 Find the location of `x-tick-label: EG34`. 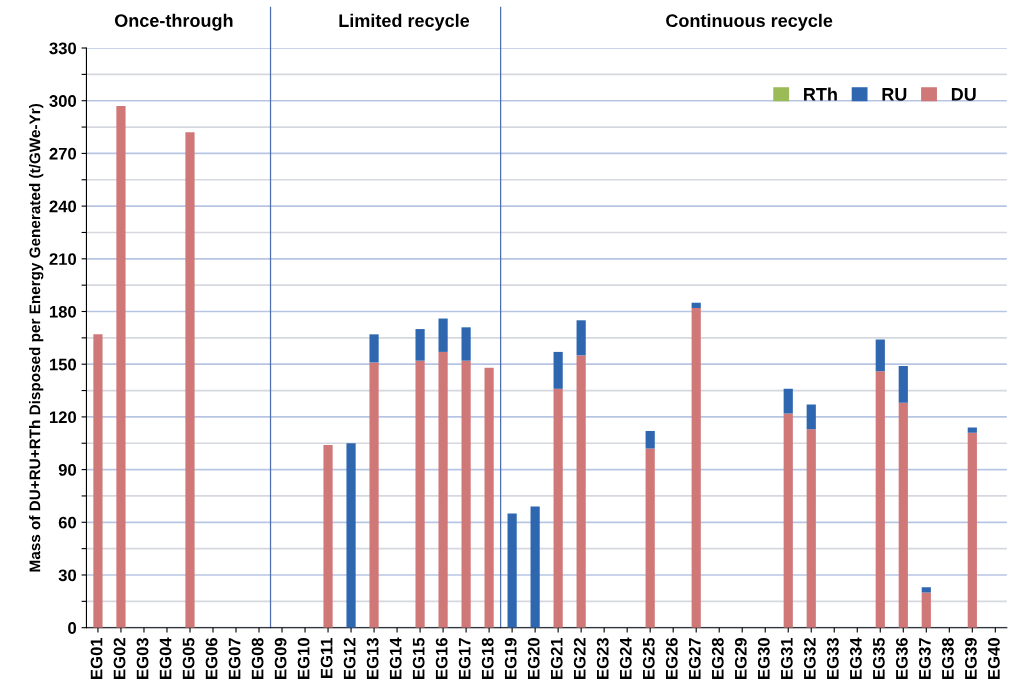

x-tick-label: EG34 is located at coordinates (855, 658).